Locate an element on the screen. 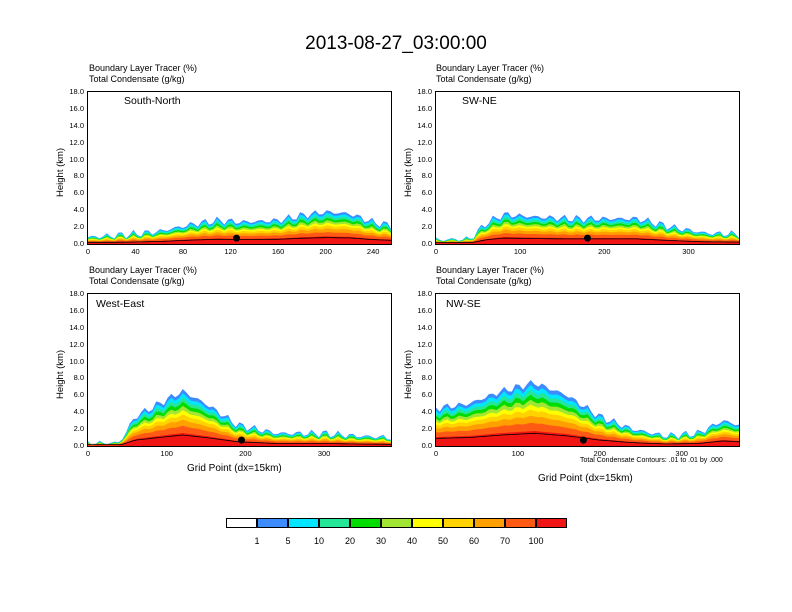 This screenshot has height=612, width=792. figure-title: 2013-08-27_03:00:00 is located at coordinates (396, 43).